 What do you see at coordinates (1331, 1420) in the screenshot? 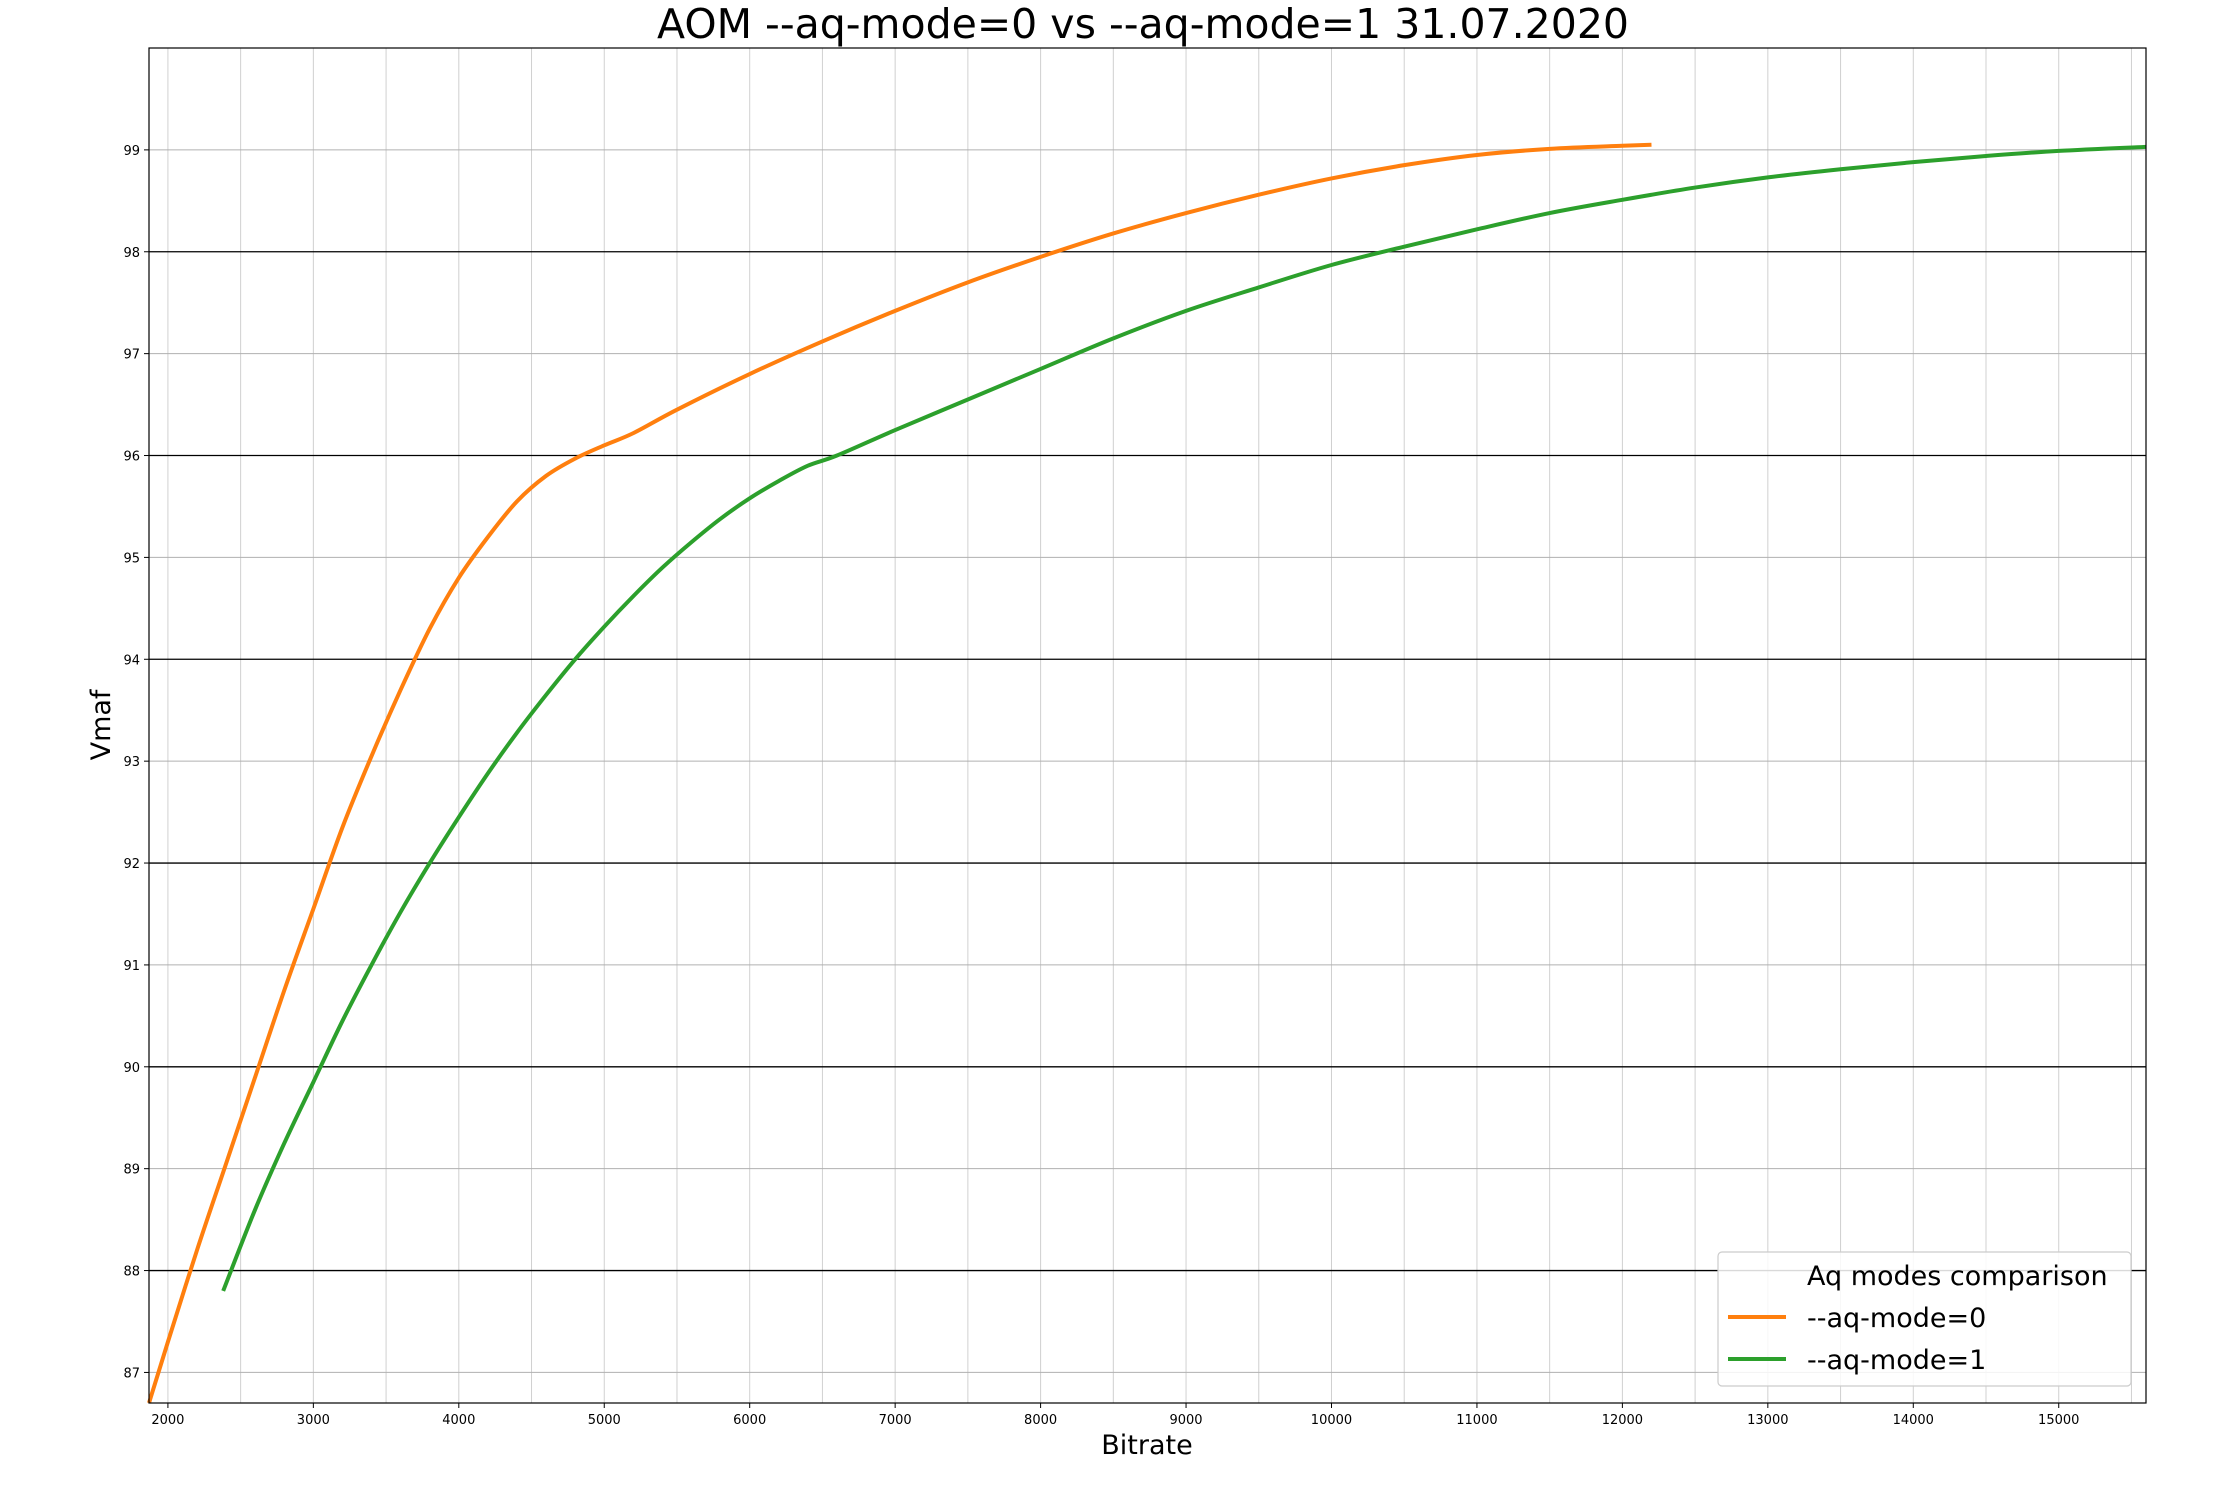
I see `x-tick-label: 10000` at bounding box center [1331, 1420].